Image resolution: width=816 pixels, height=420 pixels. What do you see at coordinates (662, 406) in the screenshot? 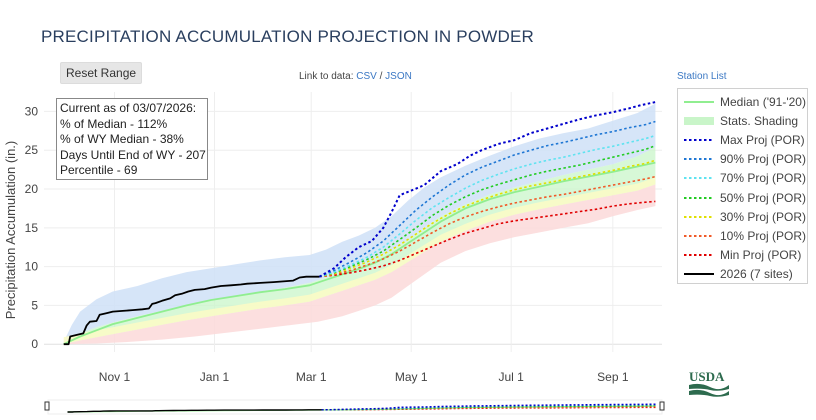
I see `range-handle-right` at bounding box center [662, 406].